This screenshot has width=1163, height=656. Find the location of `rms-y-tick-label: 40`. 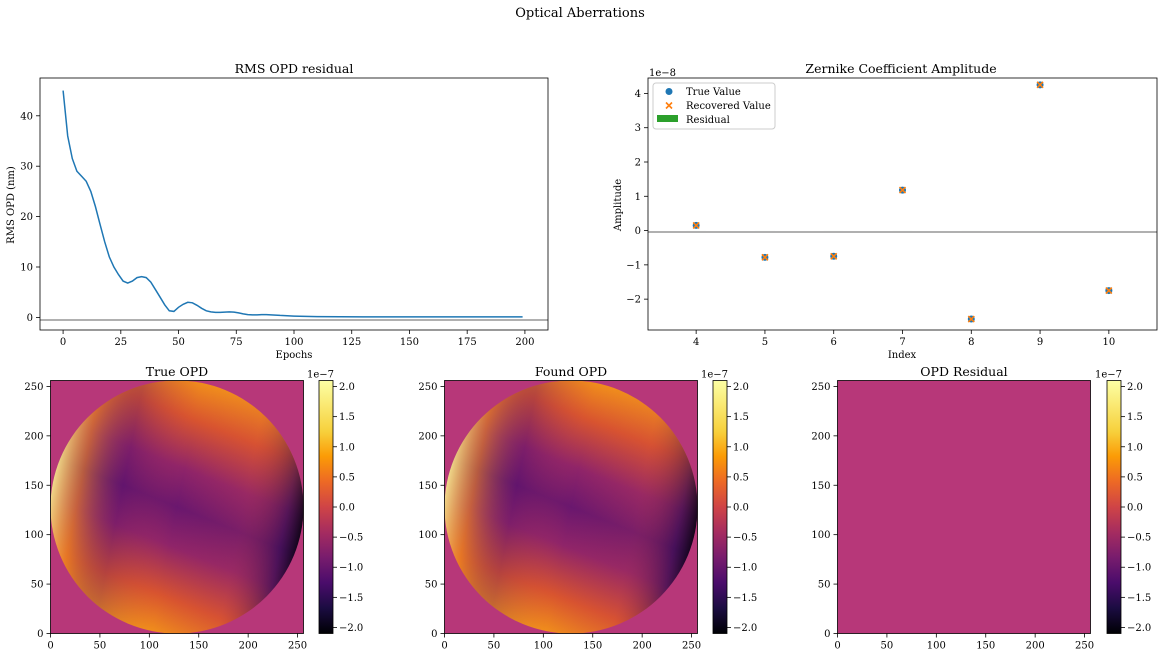

rms-y-tick-label: 40 is located at coordinates (26, 116).